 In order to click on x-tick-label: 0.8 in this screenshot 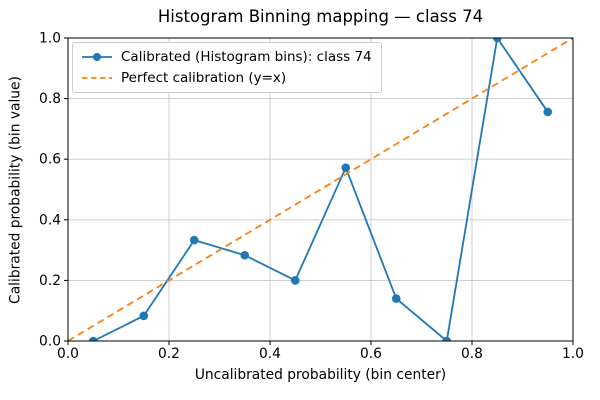, I will do `click(472, 354)`.